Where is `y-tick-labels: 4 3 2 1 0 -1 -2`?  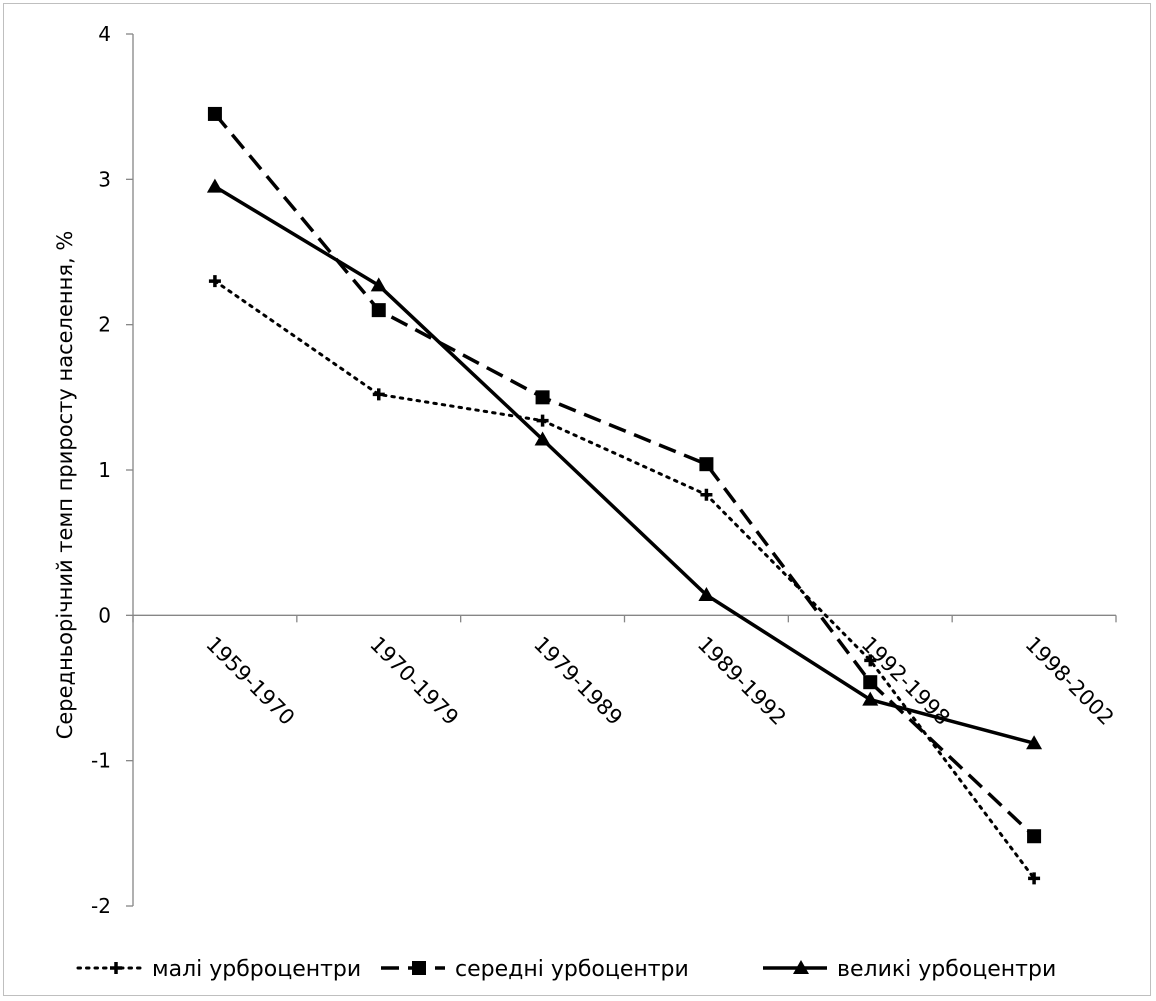
y-tick-labels: 4 3 2 1 0 -1 -2 is located at coordinates (101, 470).